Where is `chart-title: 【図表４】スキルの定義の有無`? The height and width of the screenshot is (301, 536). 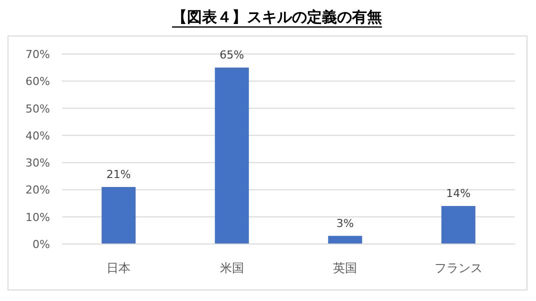 chart-title: 【図表４】スキルの定義の有無 is located at coordinates (277, 17).